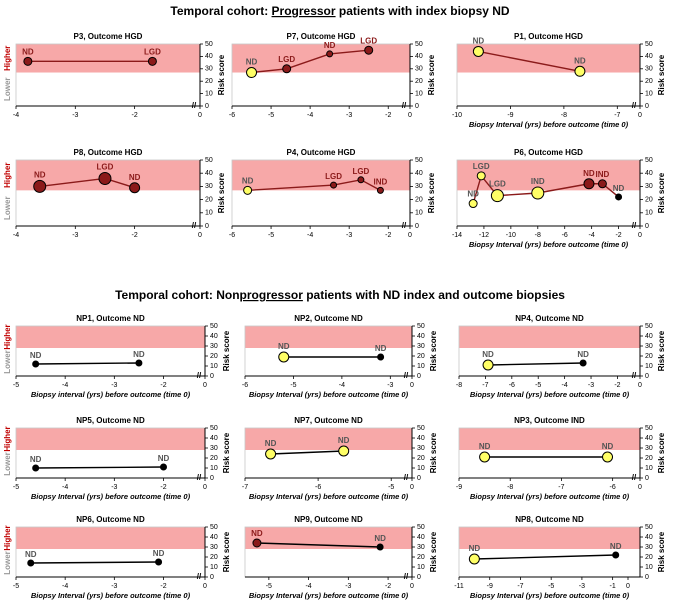 This screenshot has height=610, width=681. I want to click on x-tick-label: -8, so click(538, 235).